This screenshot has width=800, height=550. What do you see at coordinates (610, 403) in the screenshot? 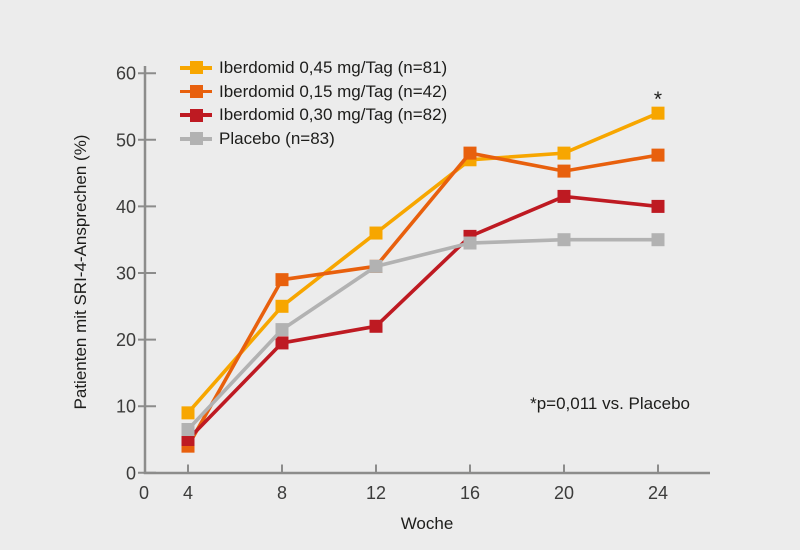
I see `p-value-annotation: *p=0,011 vs. Placebo` at bounding box center [610, 403].